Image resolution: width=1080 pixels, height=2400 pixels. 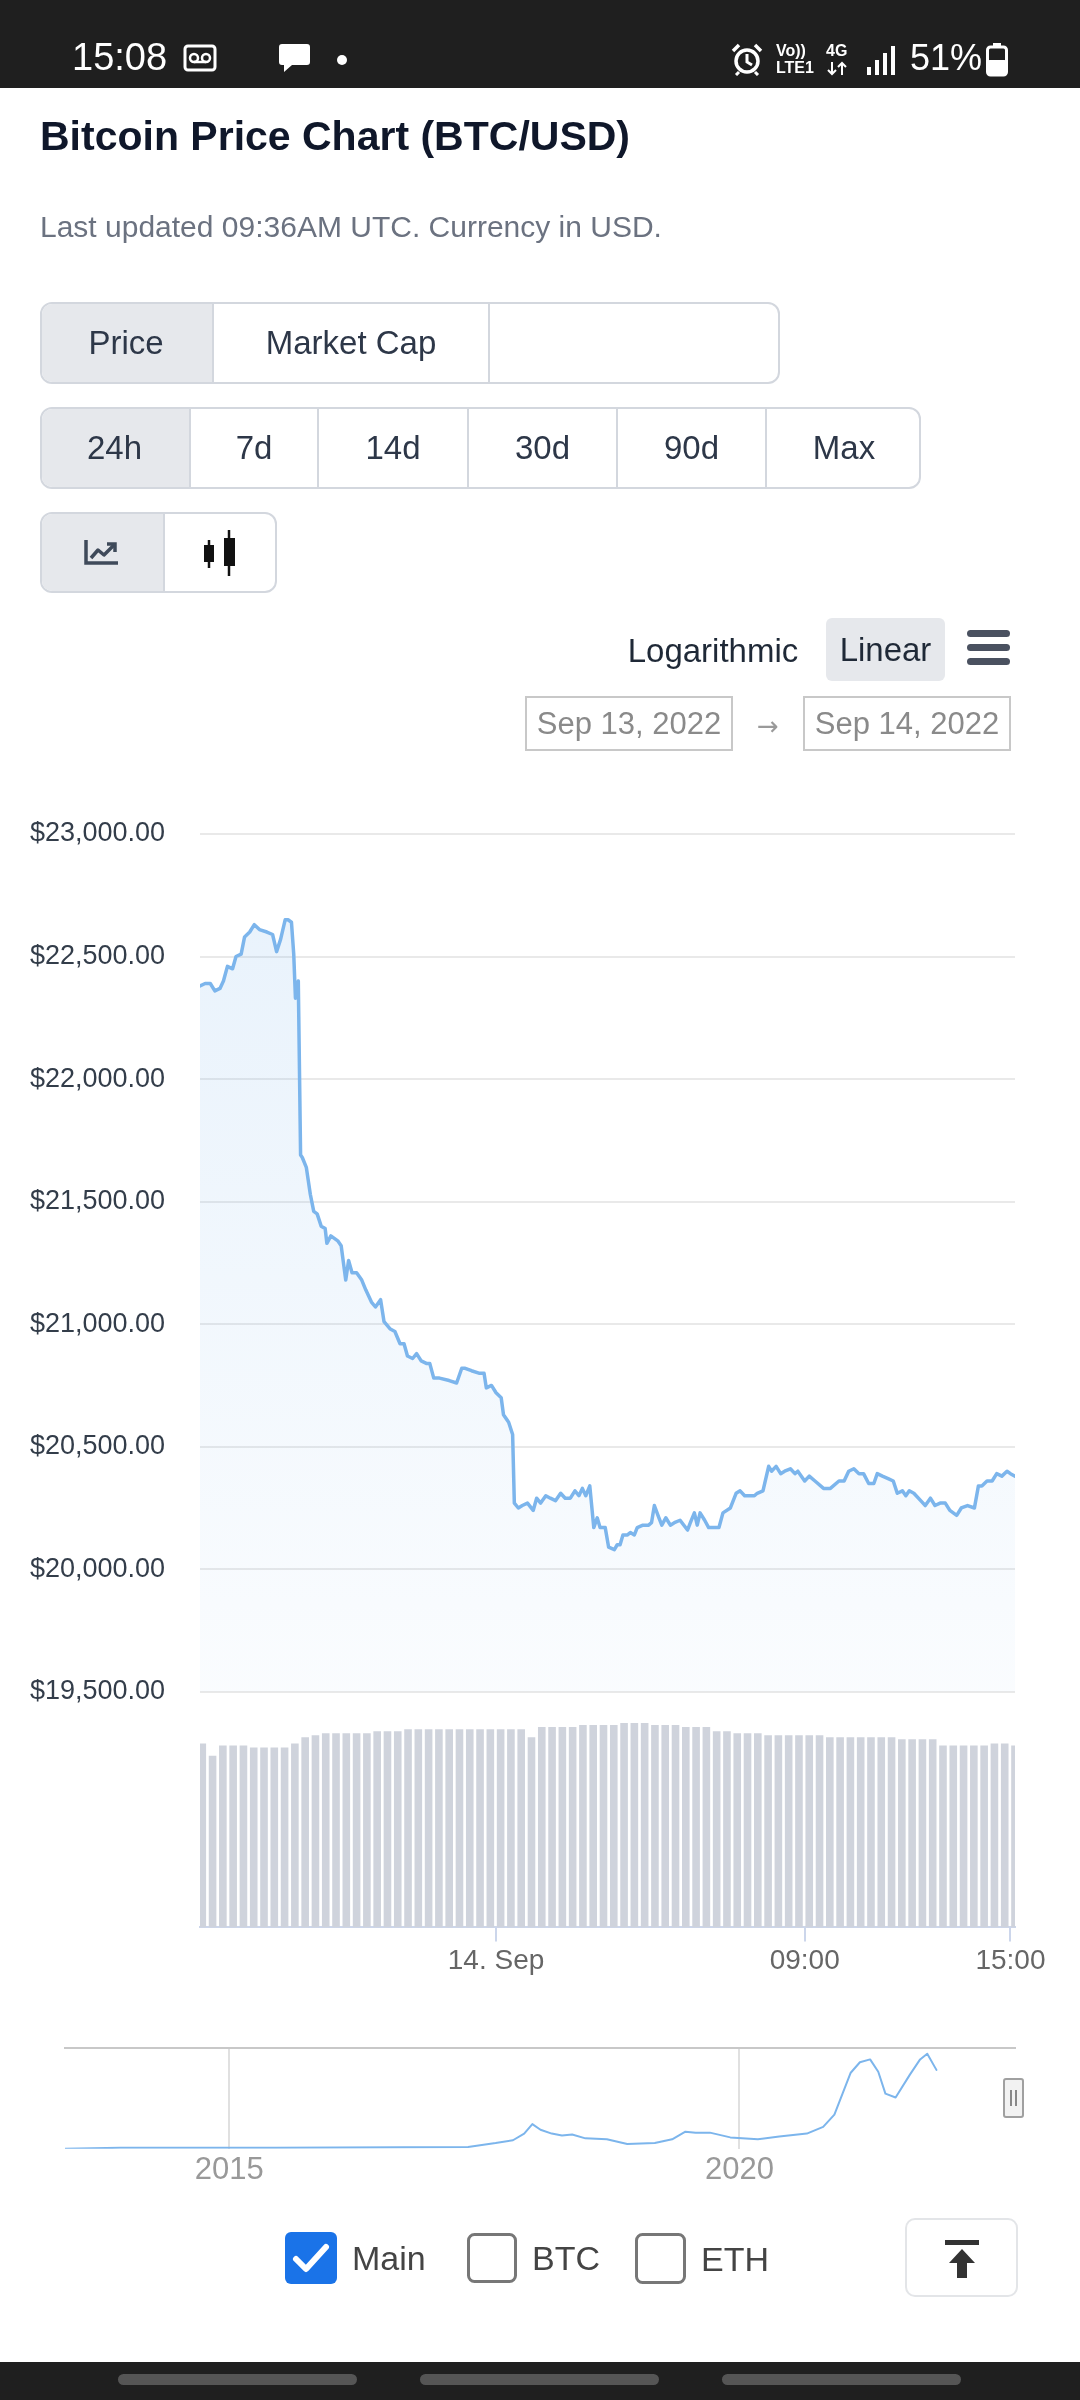 I want to click on text: LTE1, so click(x=795, y=67).